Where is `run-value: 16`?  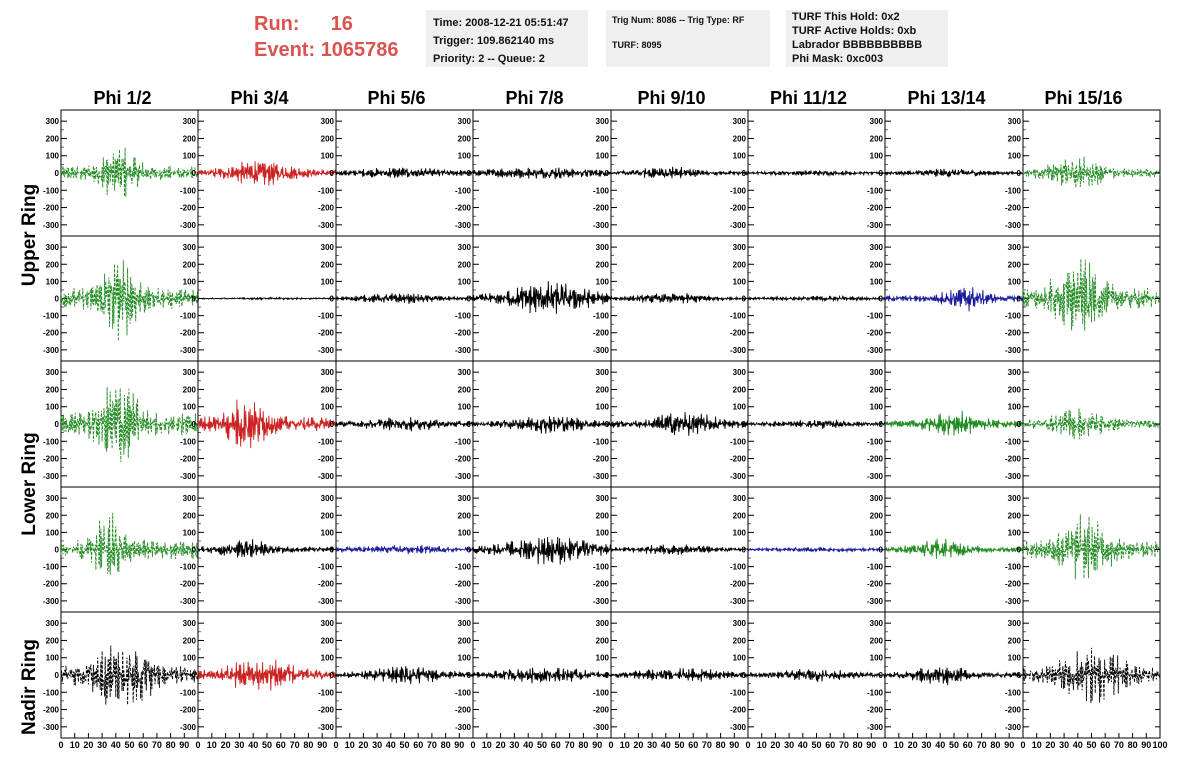 run-value: 16 is located at coordinates (341, 24).